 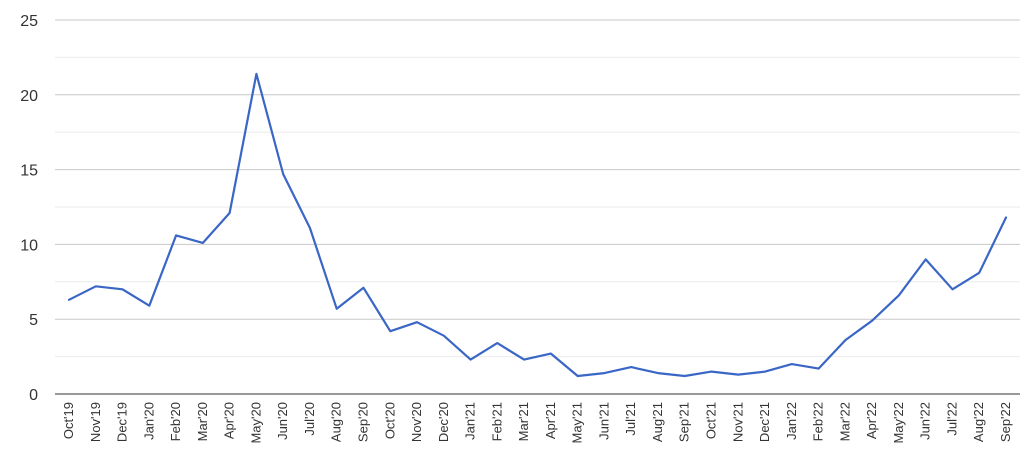 What do you see at coordinates (175, 421) in the screenshot?
I see `x-tick-label: Feb'20` at bounding box center [175, 421].